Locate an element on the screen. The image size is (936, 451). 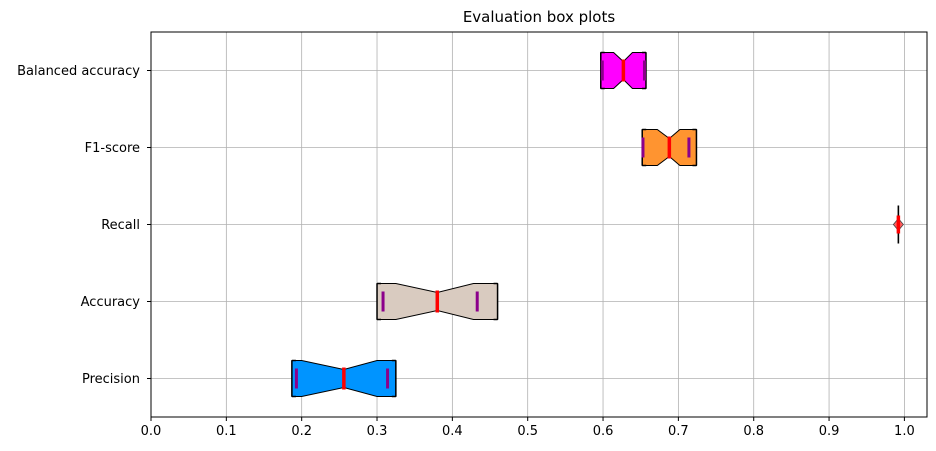
x-tick-label: 0.3 is located at coordinates (377, 431).